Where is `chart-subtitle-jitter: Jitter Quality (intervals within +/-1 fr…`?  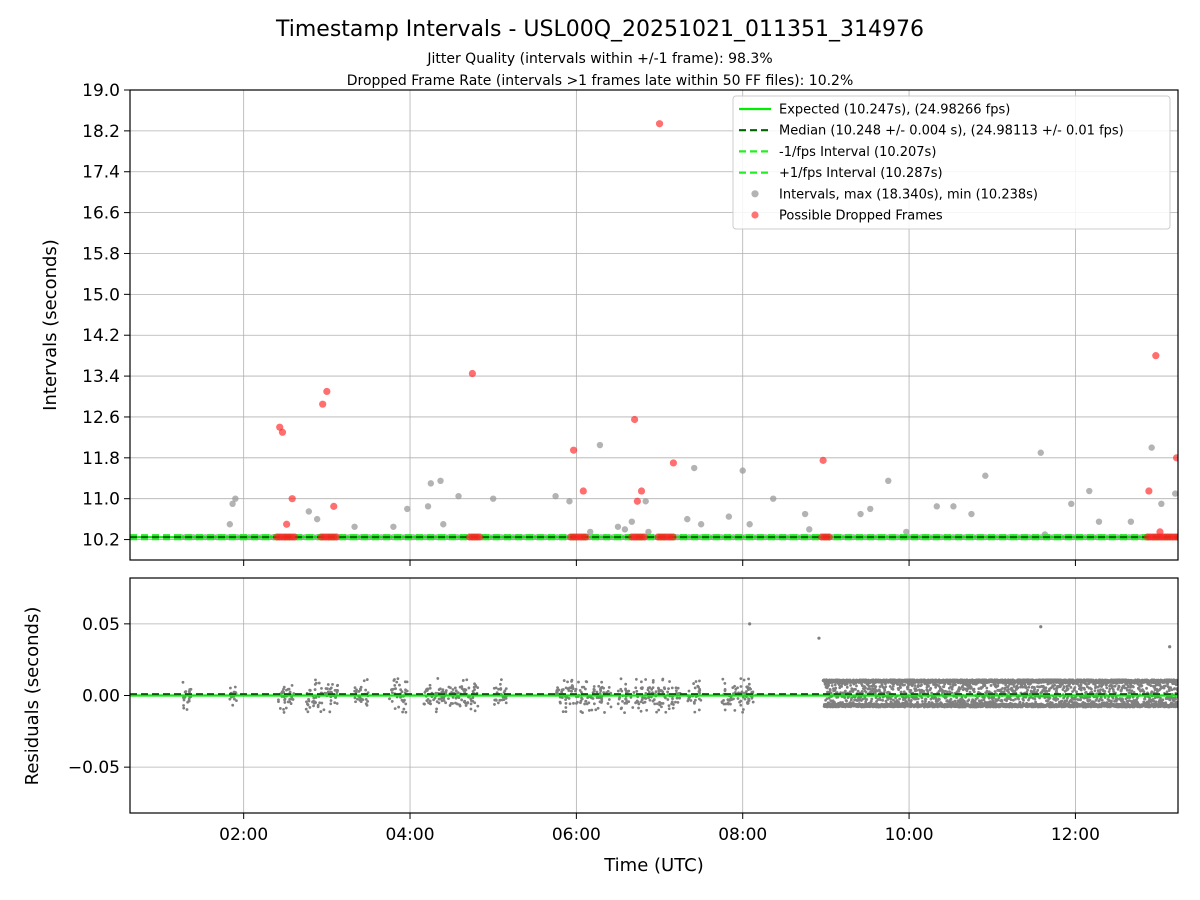 chart-subtitle-jitter: Jitter Quality (intervals within +/-1 fr… is located at coordinates (599, 59).